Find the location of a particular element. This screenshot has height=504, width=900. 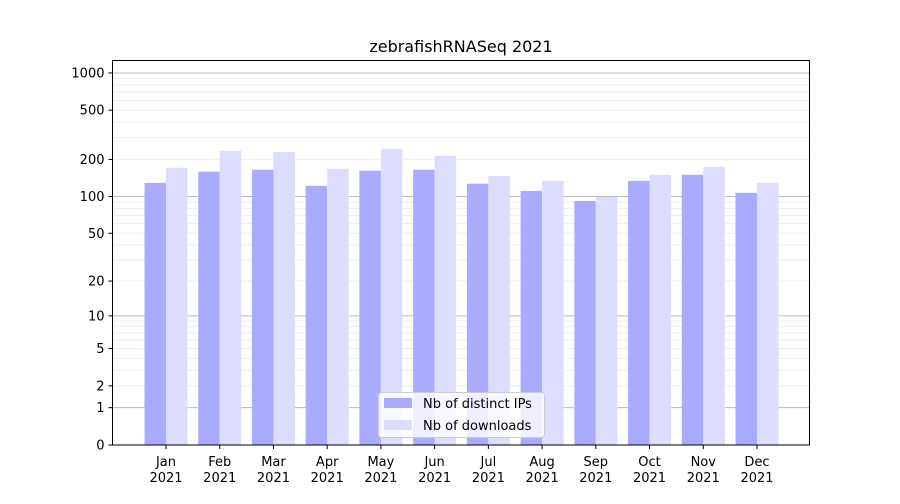

x-tick-label: Jun 2021 is located at coordinates (434, 470).